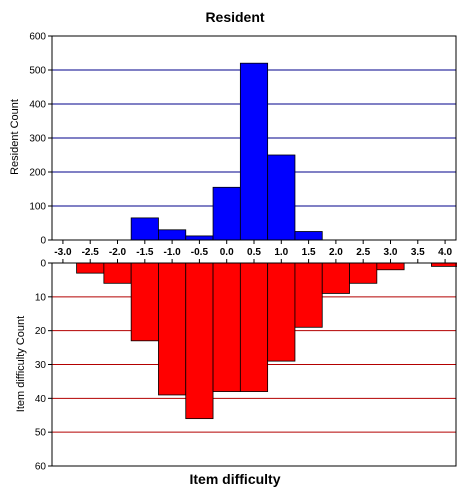 The height and width of the screenshot is (494, 457). What do you see at coordinates (41, 399) in the screenshot?
I see `bottom-y-tick-label: 40` at bounding box center [41, 399].